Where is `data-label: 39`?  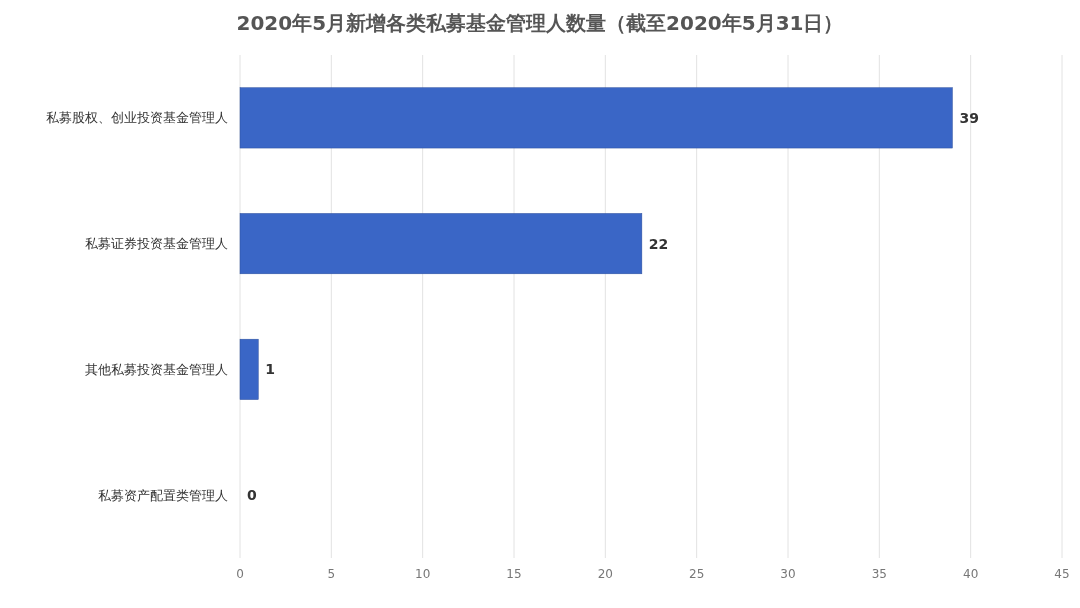
data-label: 39 is located at coordinates (969, 117).